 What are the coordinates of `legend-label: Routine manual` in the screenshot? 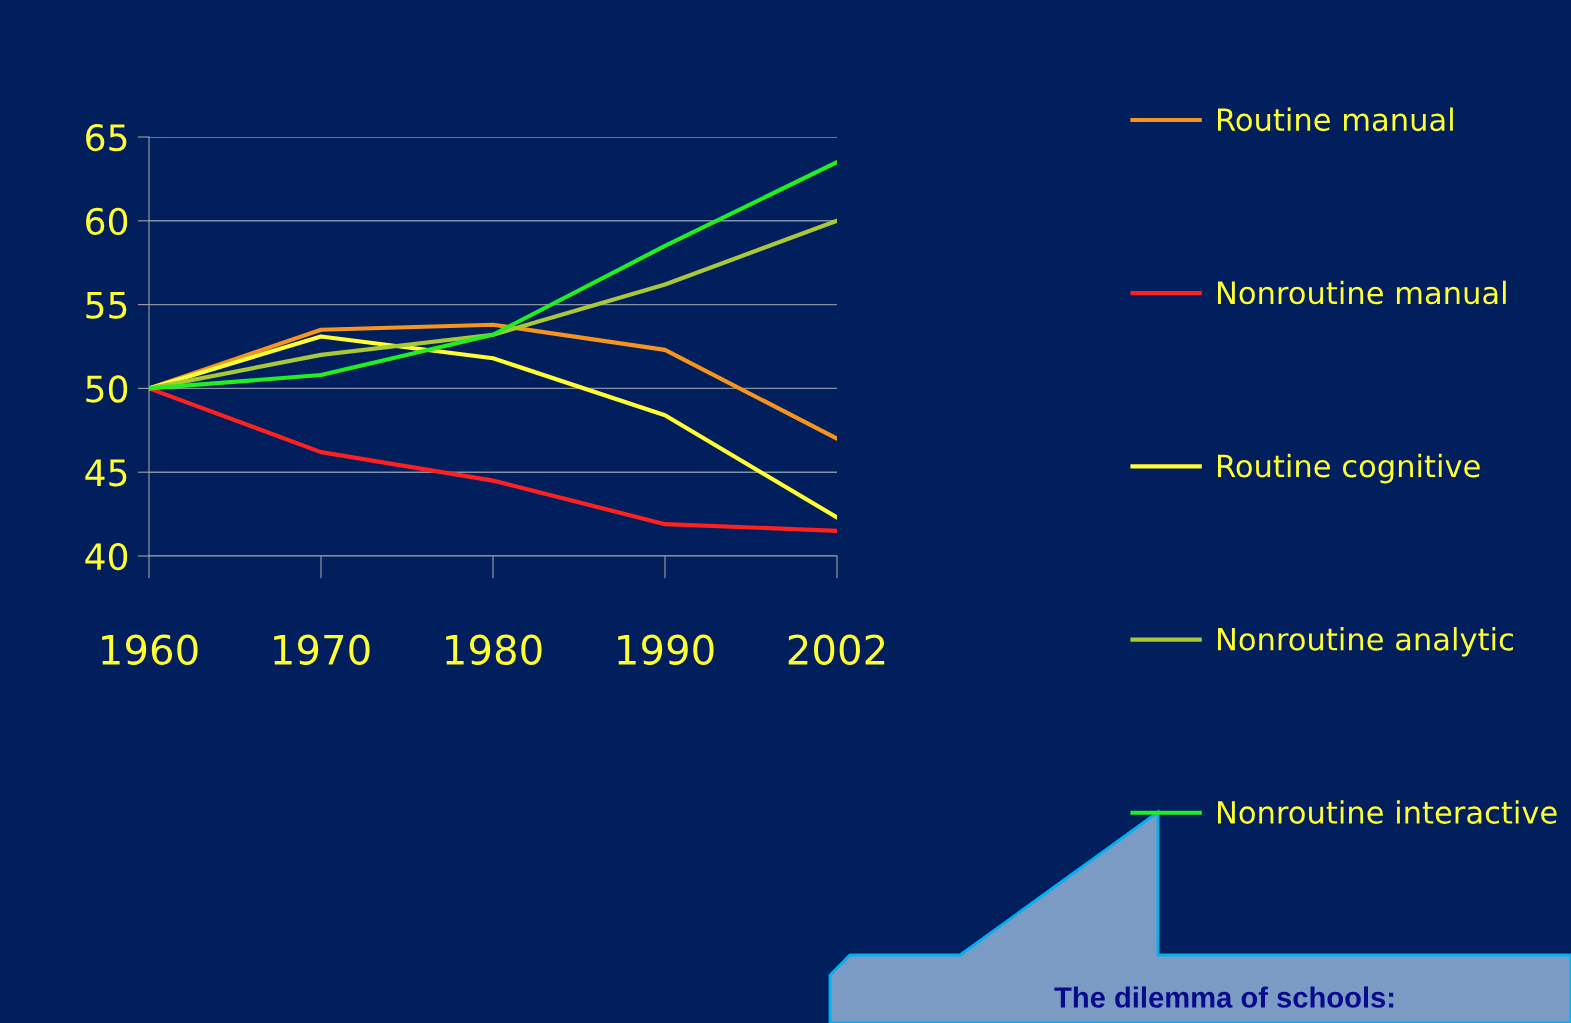 It's located at (1335, 119).